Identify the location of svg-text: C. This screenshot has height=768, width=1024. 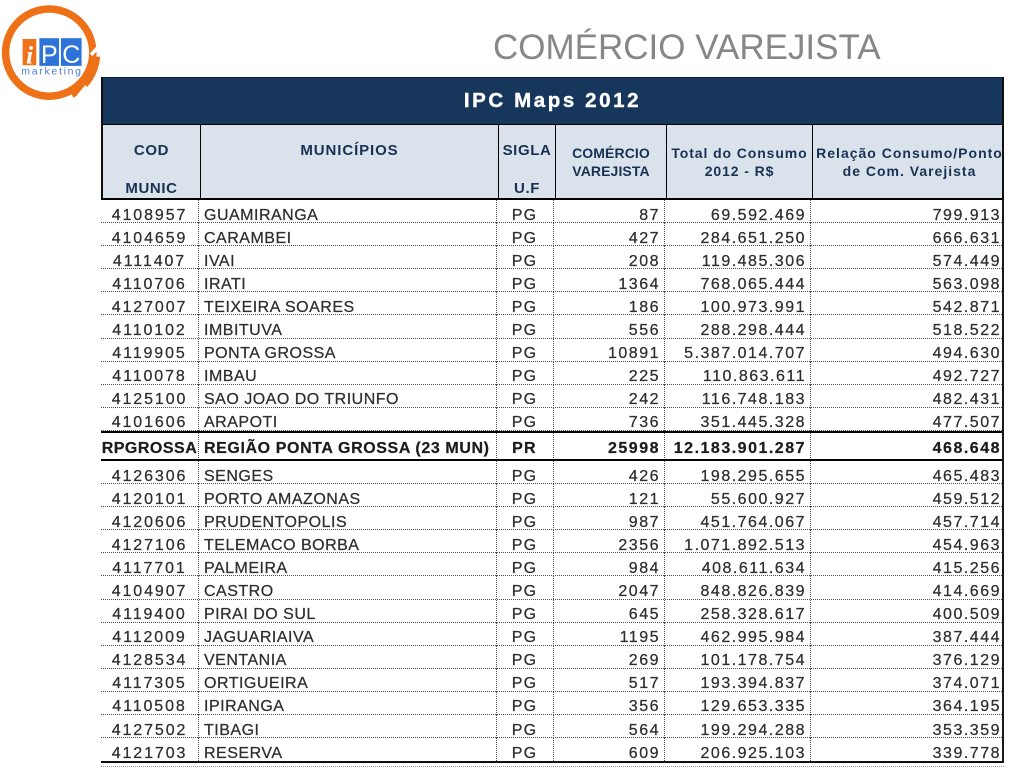
(71, 55).